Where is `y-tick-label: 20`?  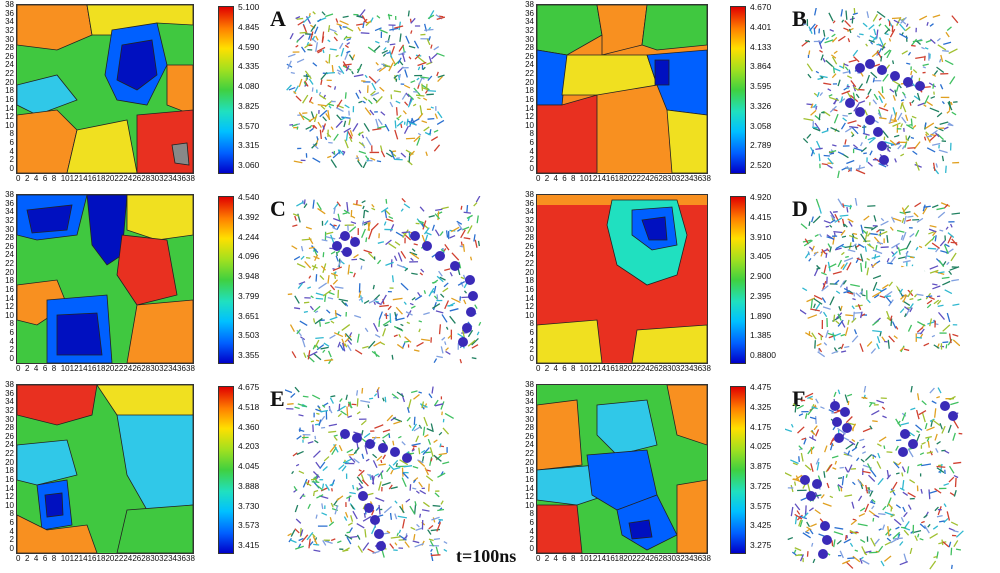 y-tick-label: 20 is located at coordinates (529, 272).